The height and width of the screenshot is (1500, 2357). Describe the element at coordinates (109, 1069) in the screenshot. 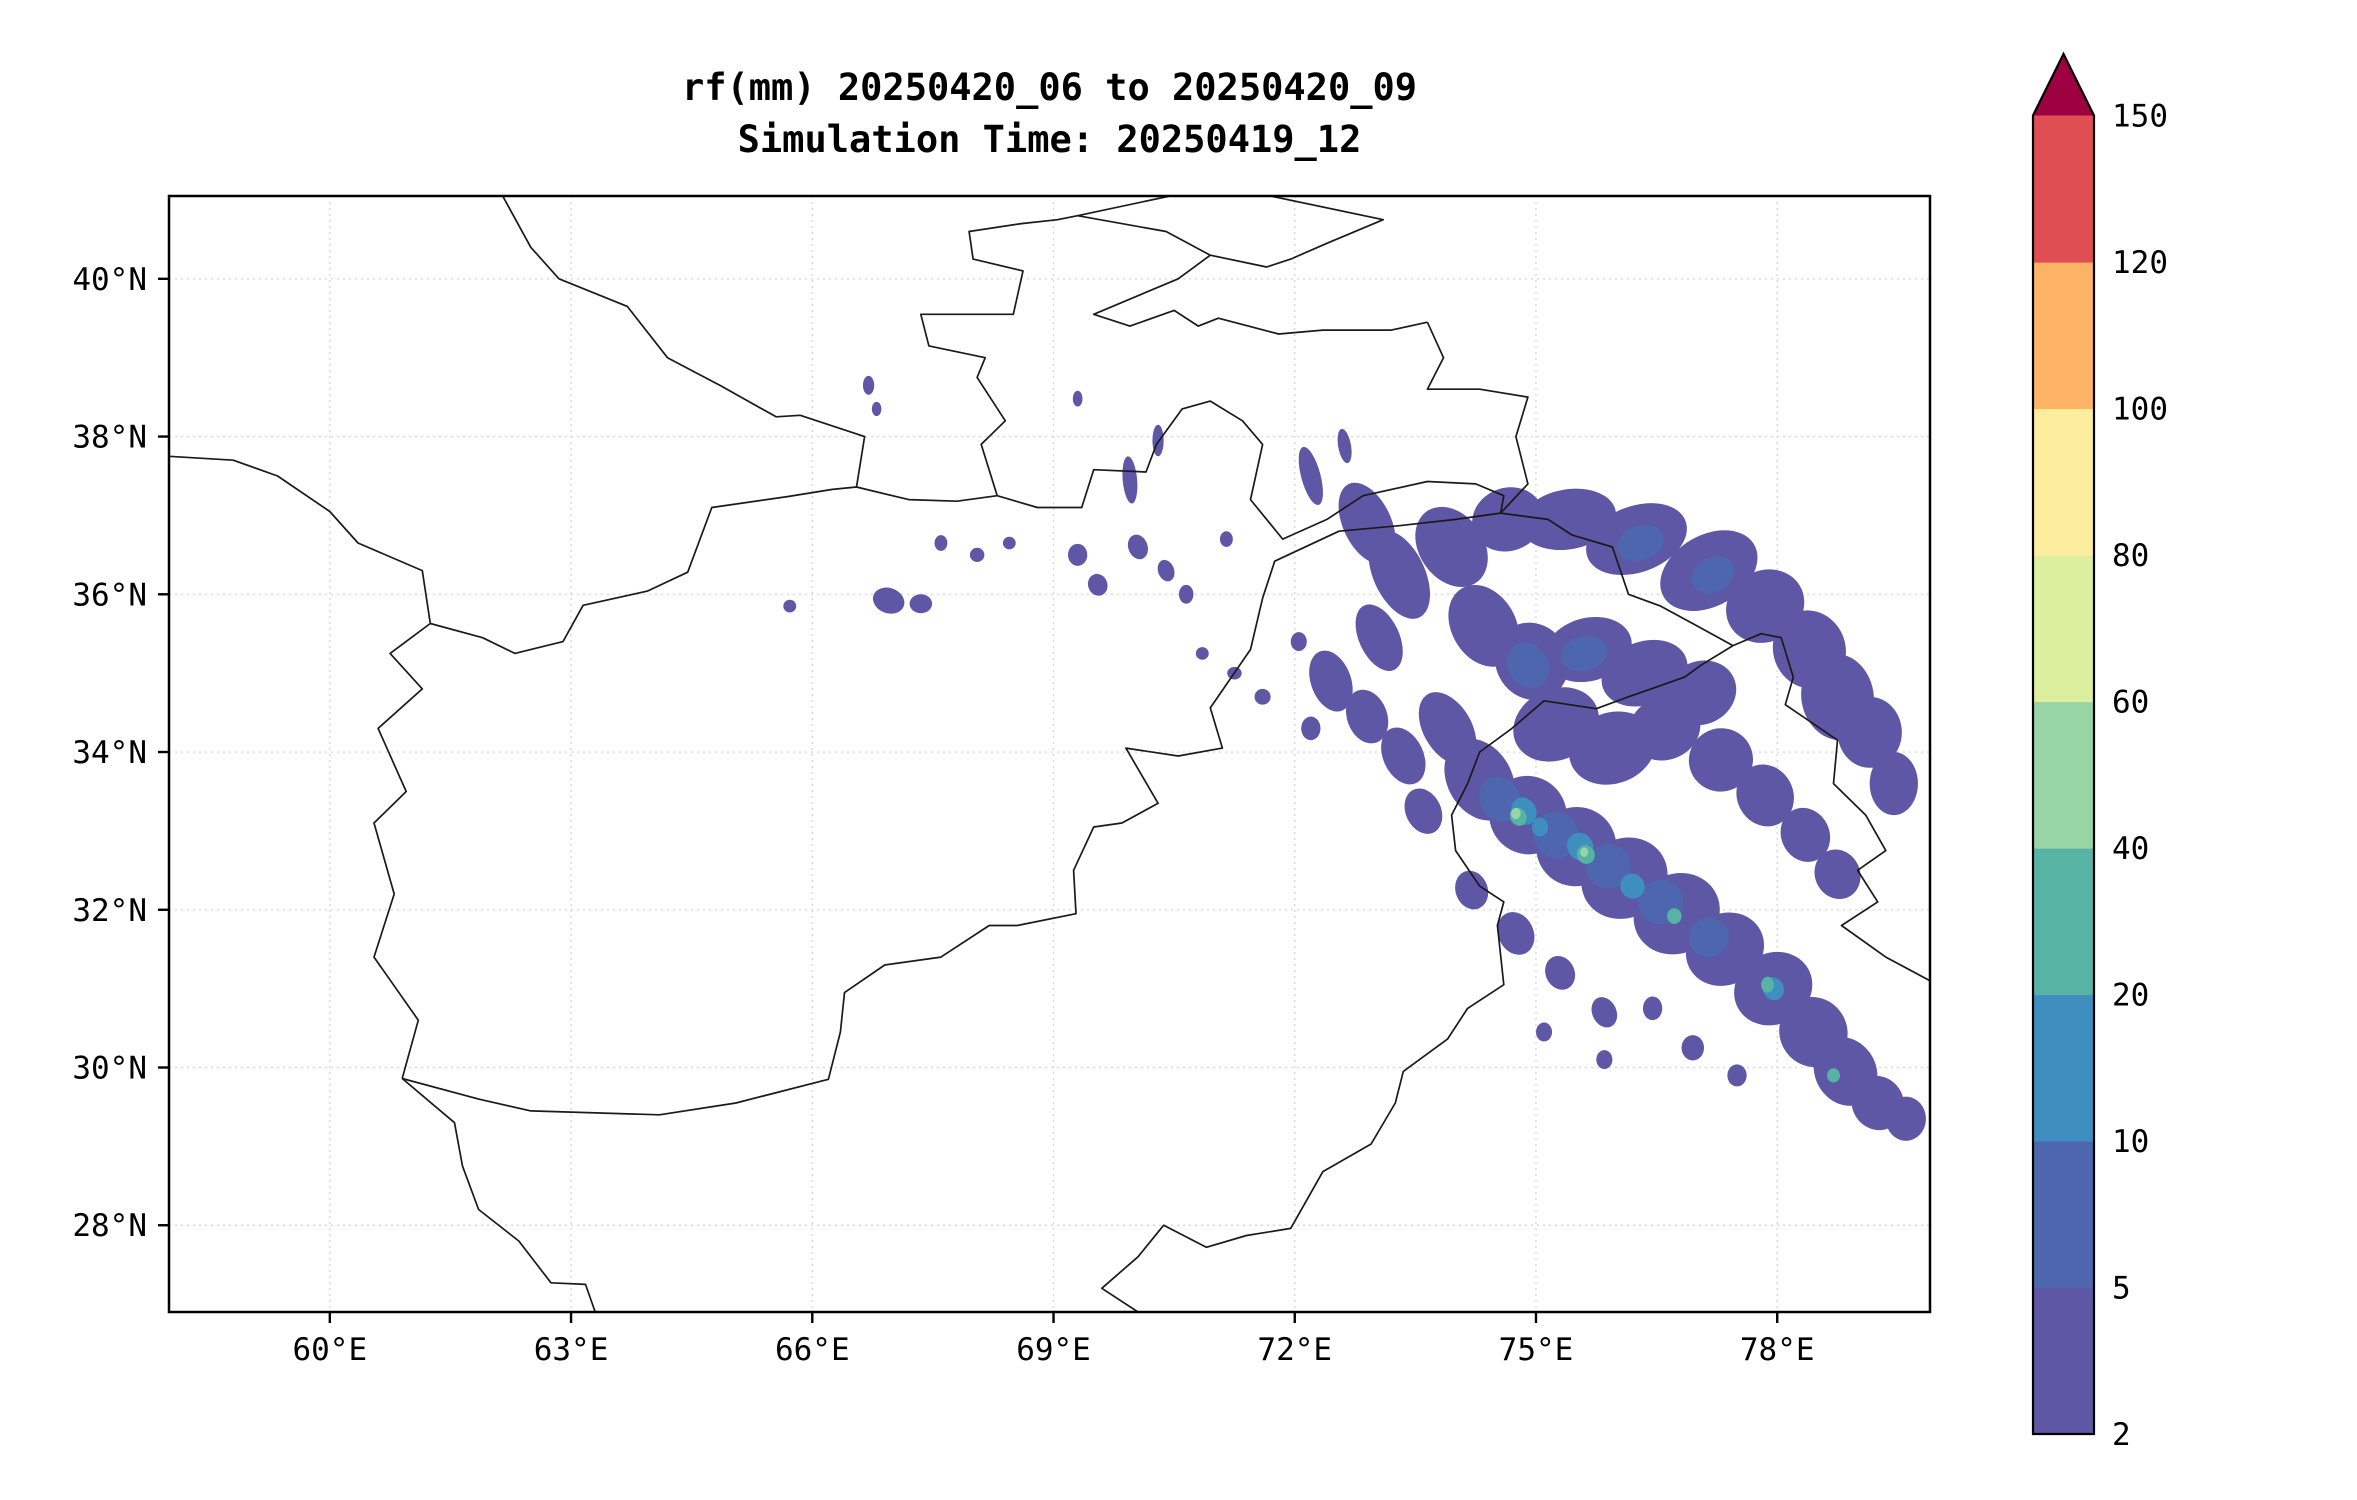

I see `y-axis-tick-label: 30°N` at that location.